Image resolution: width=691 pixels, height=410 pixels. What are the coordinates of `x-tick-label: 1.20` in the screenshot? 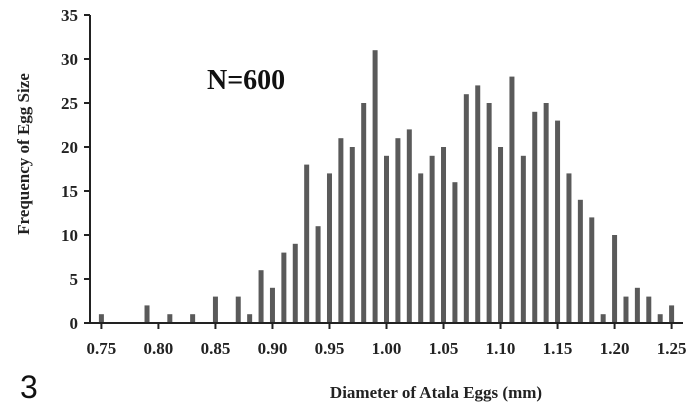 It's located at (615, 348).